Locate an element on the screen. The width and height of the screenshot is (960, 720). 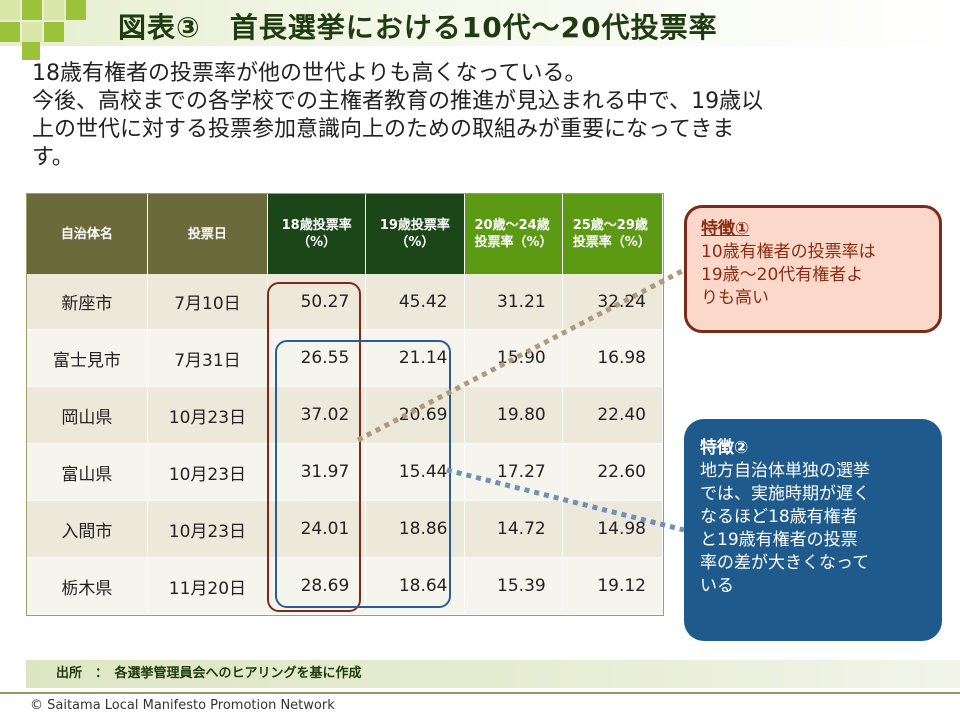
callout-feature2-line: と19歳有権者の投票 is located at coordinates (779, 540).